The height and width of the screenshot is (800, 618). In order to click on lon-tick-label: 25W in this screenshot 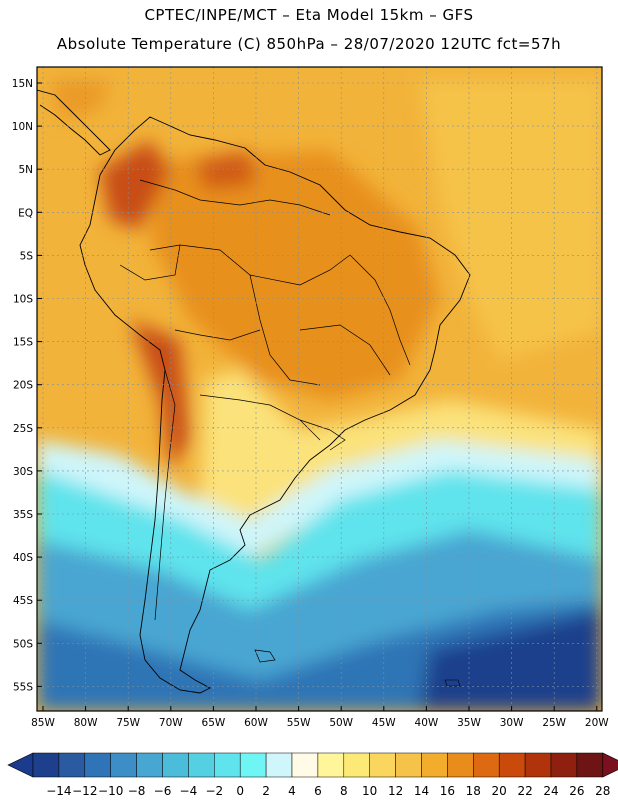, I will do `click(554, 723)`.